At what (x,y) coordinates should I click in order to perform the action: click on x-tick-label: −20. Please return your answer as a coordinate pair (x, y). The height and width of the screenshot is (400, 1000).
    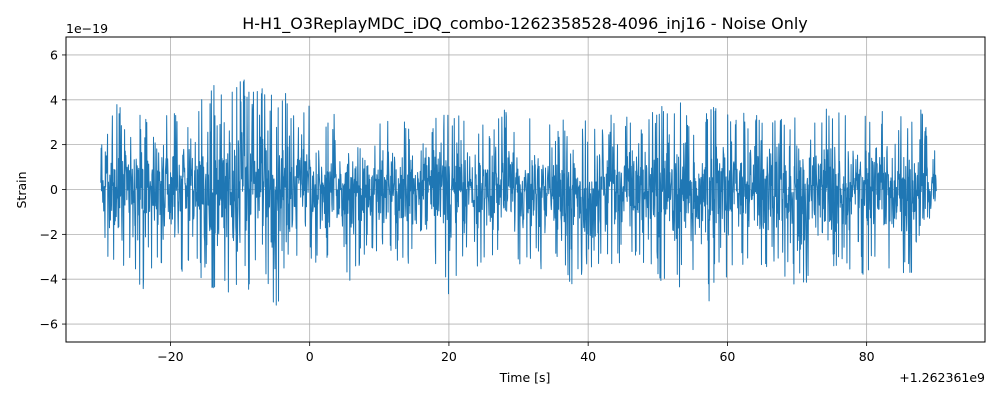
    Looking at the image, I should click on (170, 356).